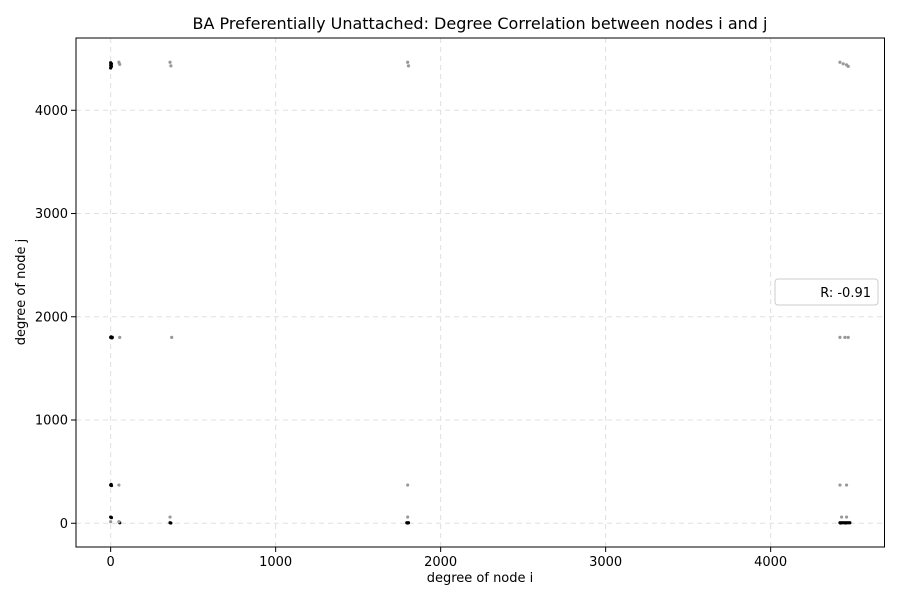 Image resolution: width=900 pixels, height=600 pixels. What do you see at coordinates (64, 524) in the screenshot?
I see `y-tick-label: 0` at bounding box center [64, 524].